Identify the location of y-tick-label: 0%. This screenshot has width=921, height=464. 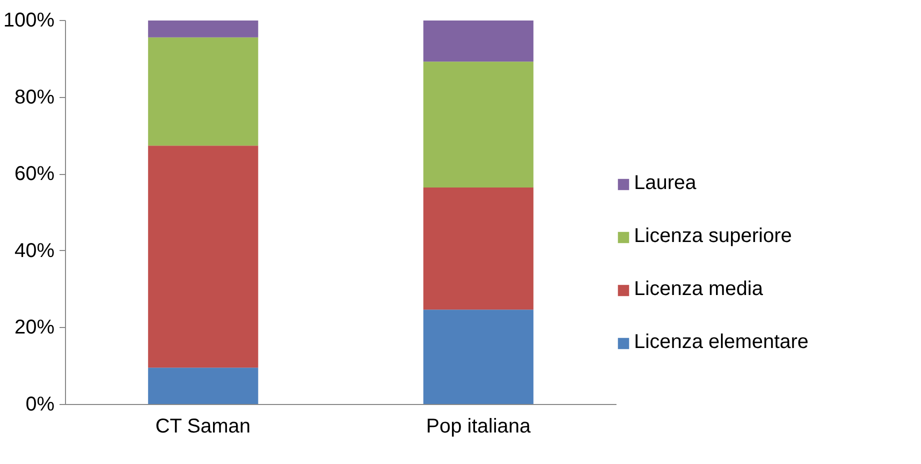
(40, 405).